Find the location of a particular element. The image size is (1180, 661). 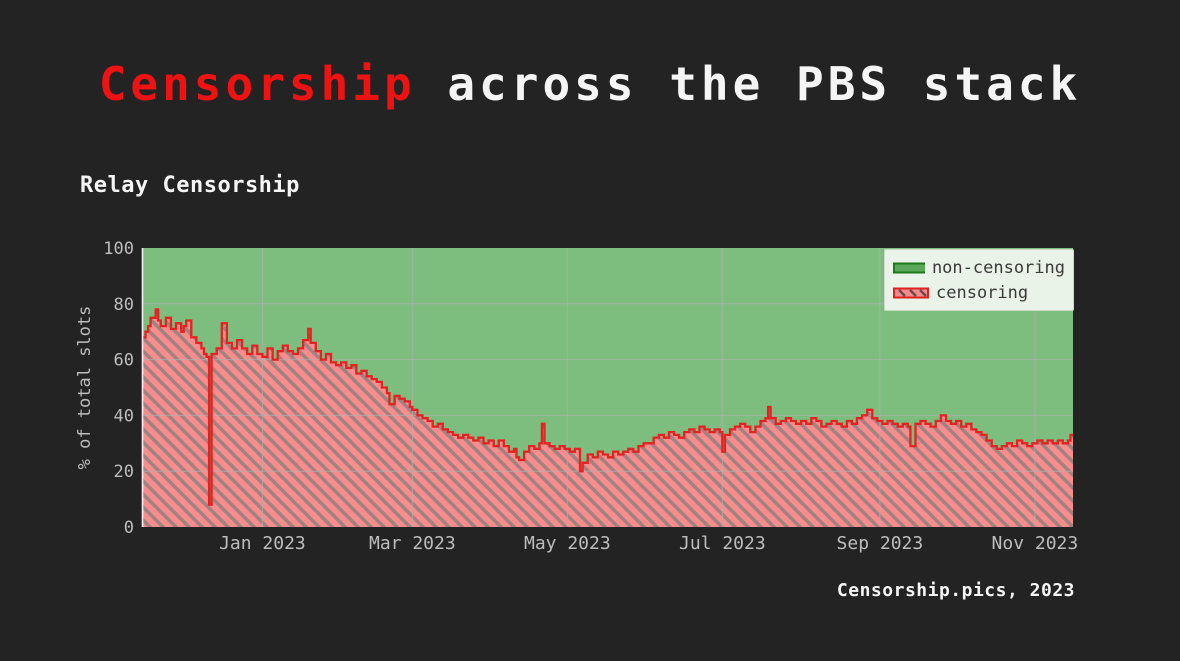

censoring-swatch-icon is located at coordinates (911, 293).